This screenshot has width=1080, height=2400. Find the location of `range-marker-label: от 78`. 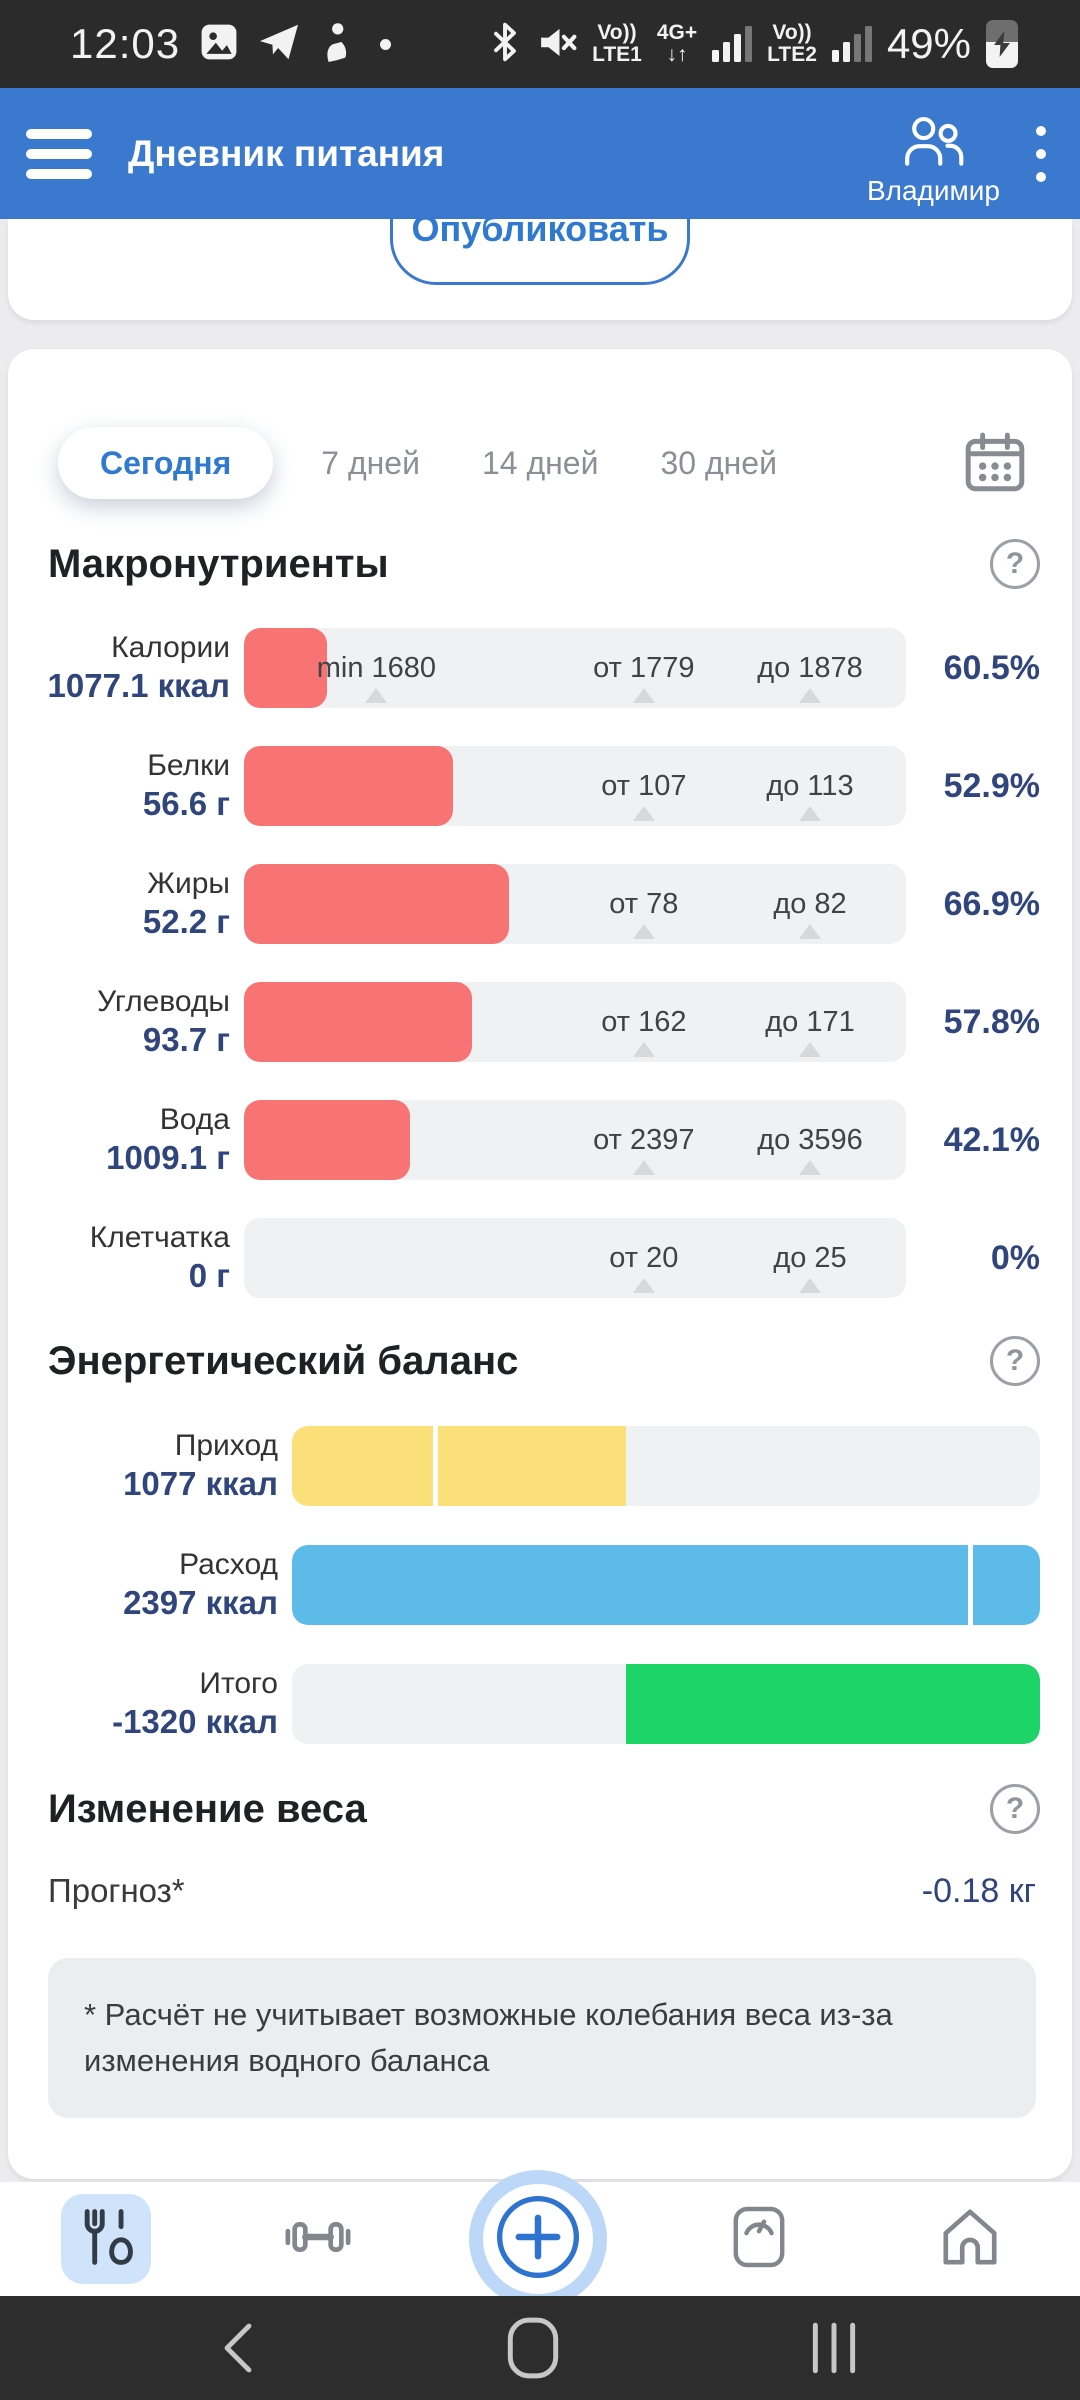

range-marker-label: от 78 is located at coordinates (644, 903).